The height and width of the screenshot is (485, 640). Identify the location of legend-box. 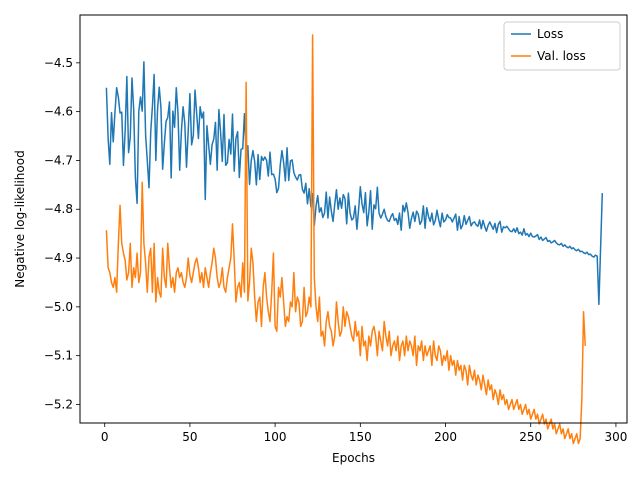
(562, 46).